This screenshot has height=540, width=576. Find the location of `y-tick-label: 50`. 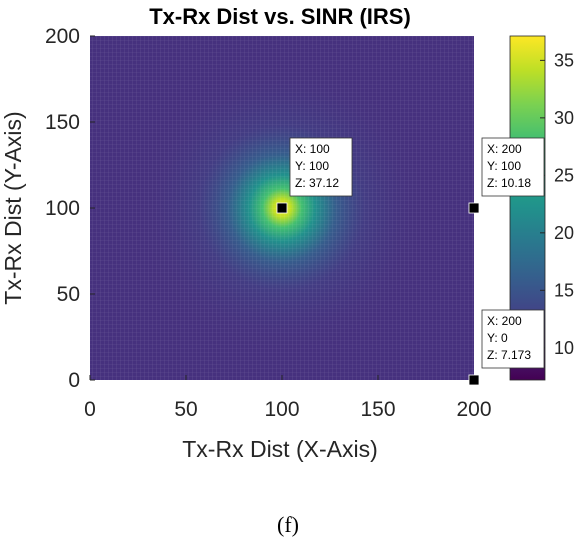

y-tick-label: 50 is located at coordinates (68, 294).